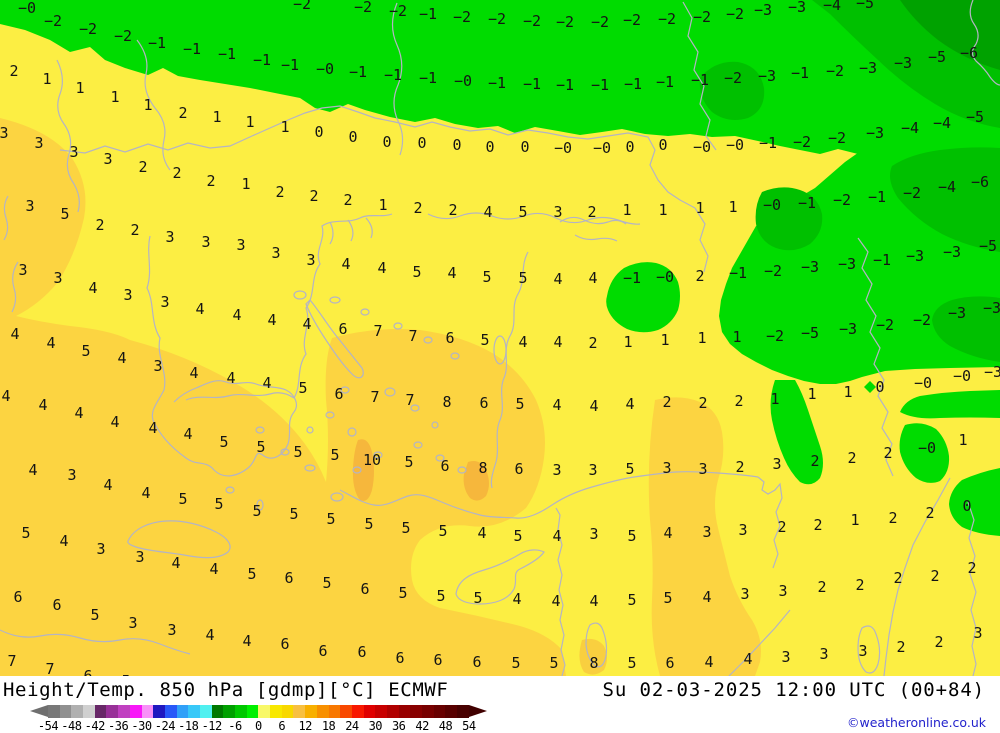 The height and width of the screenshot is (733, 1000). I want to click on copyright-link: ©weatheronline.co.uk, so click(916, 722).